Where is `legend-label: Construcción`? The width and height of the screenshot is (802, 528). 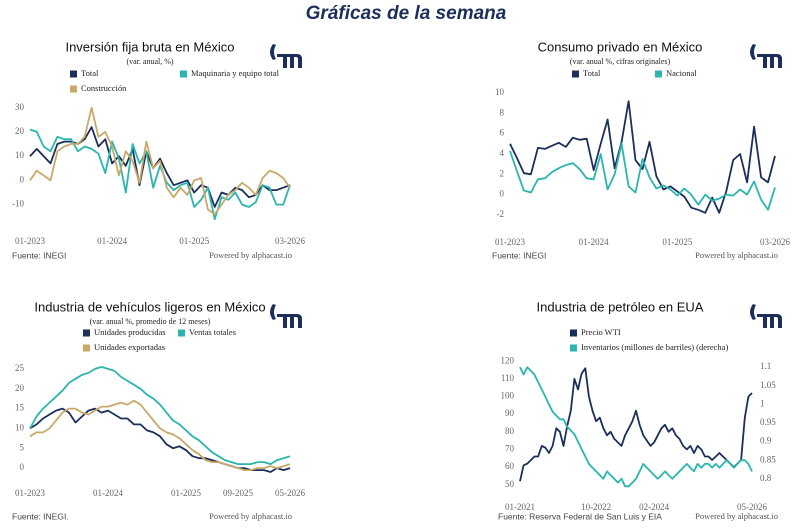 legend-label: Construcción is located at coordinates (104, 88).